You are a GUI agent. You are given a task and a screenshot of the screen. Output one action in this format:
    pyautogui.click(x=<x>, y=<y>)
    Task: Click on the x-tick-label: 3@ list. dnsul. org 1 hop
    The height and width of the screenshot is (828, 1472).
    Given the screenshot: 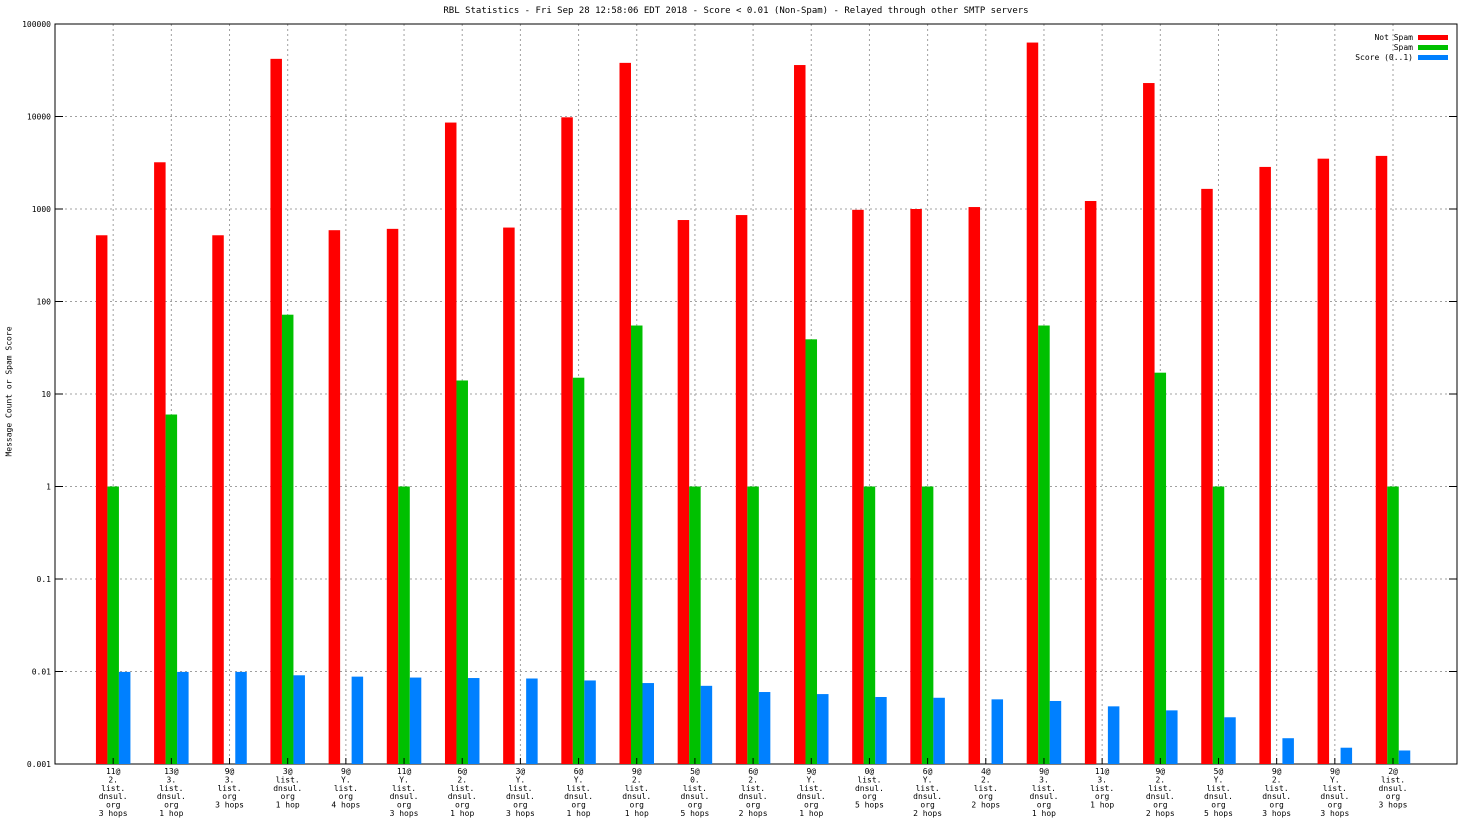 What is the action you would take?
    pyautogui.click(x=287, y=788)
    